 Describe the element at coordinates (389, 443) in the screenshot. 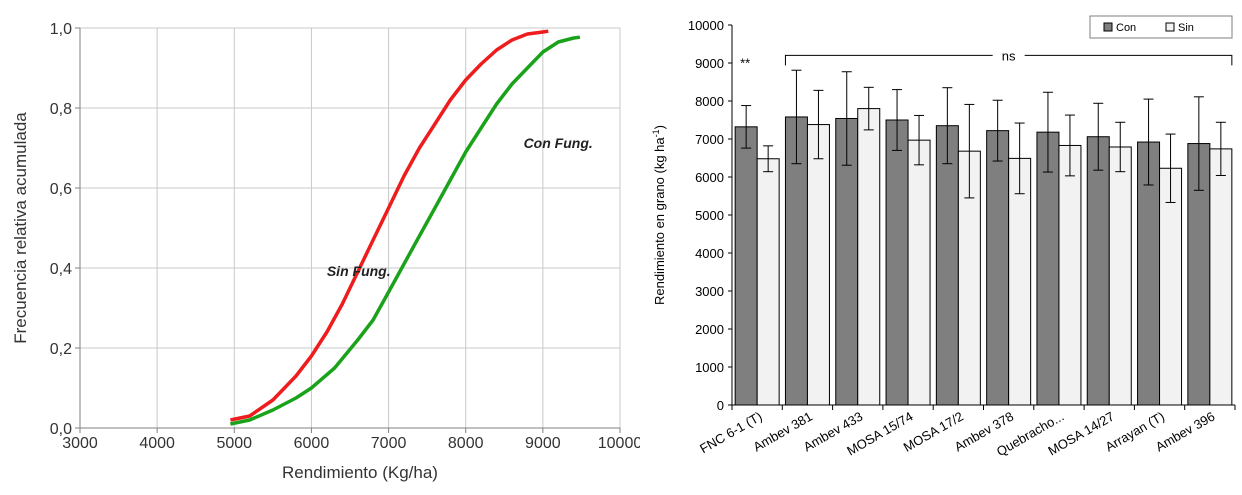

I see `x-tick-label: 7000` at that location.